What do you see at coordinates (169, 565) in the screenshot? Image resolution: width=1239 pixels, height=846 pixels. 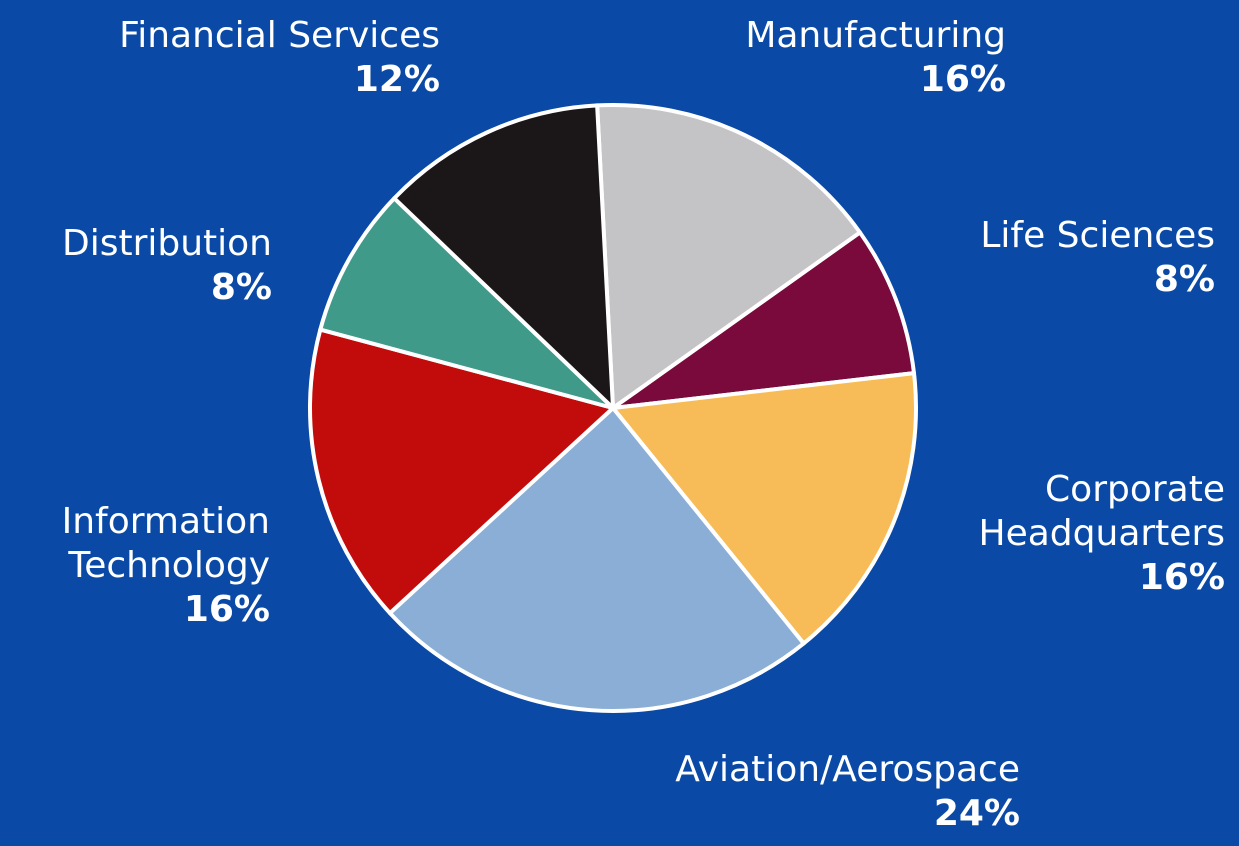 I see `label-infotech-line2: Technology` at bounding box center [169, 565].